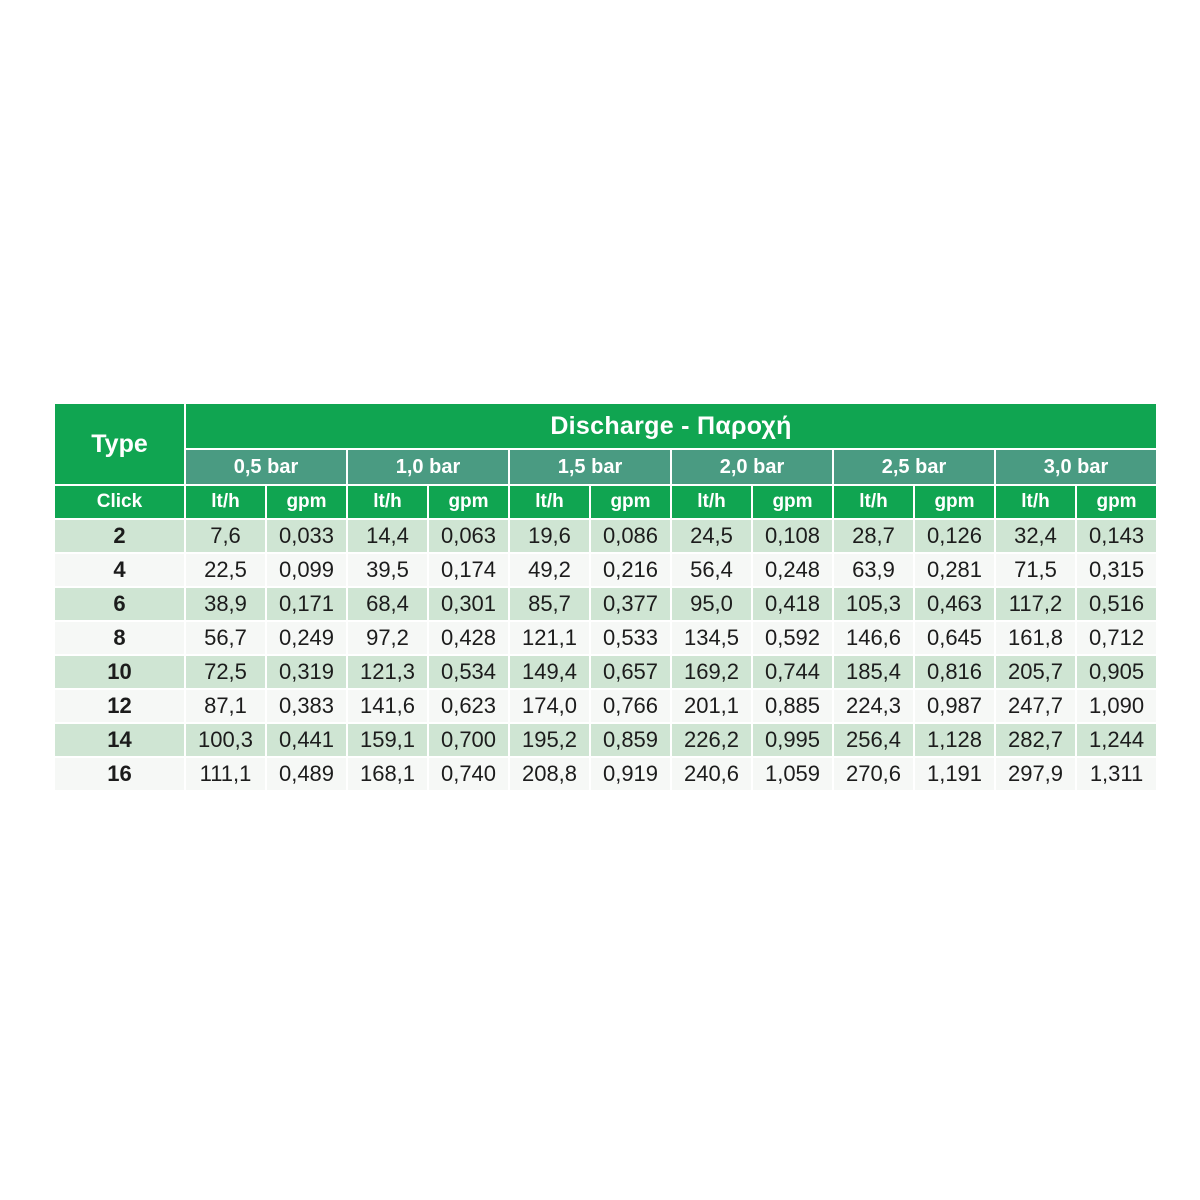 The image size is (1200, 1200). What do you see at coordinates (873, 706) in the screenshot?
I see `discharge-value-cell: 224,3` at bounding box center [873, 706].